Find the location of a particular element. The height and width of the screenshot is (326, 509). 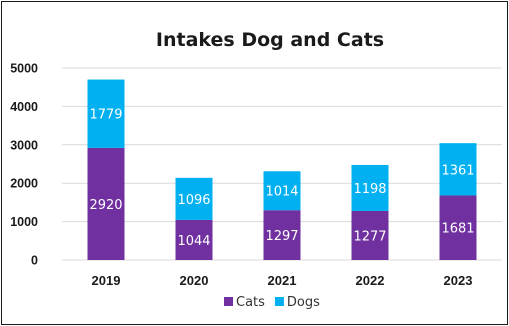

data-label: 1044 is located at coordinates (193, 241).